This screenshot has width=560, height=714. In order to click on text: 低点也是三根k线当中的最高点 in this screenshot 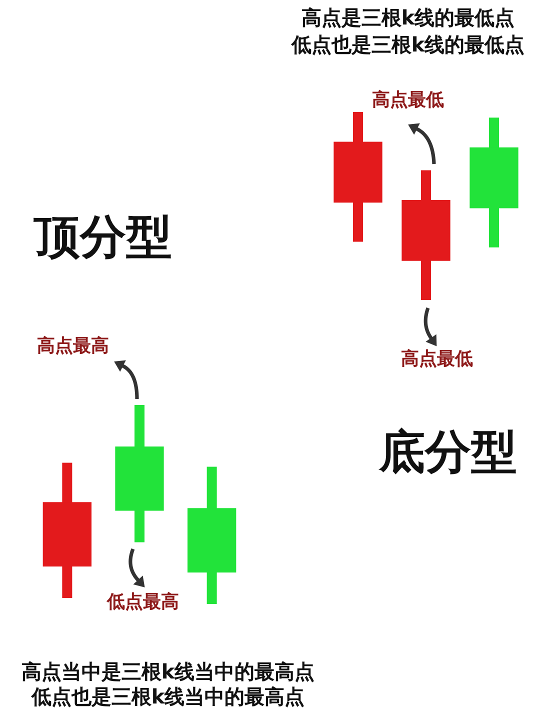, I will do `click(168, 696)`.